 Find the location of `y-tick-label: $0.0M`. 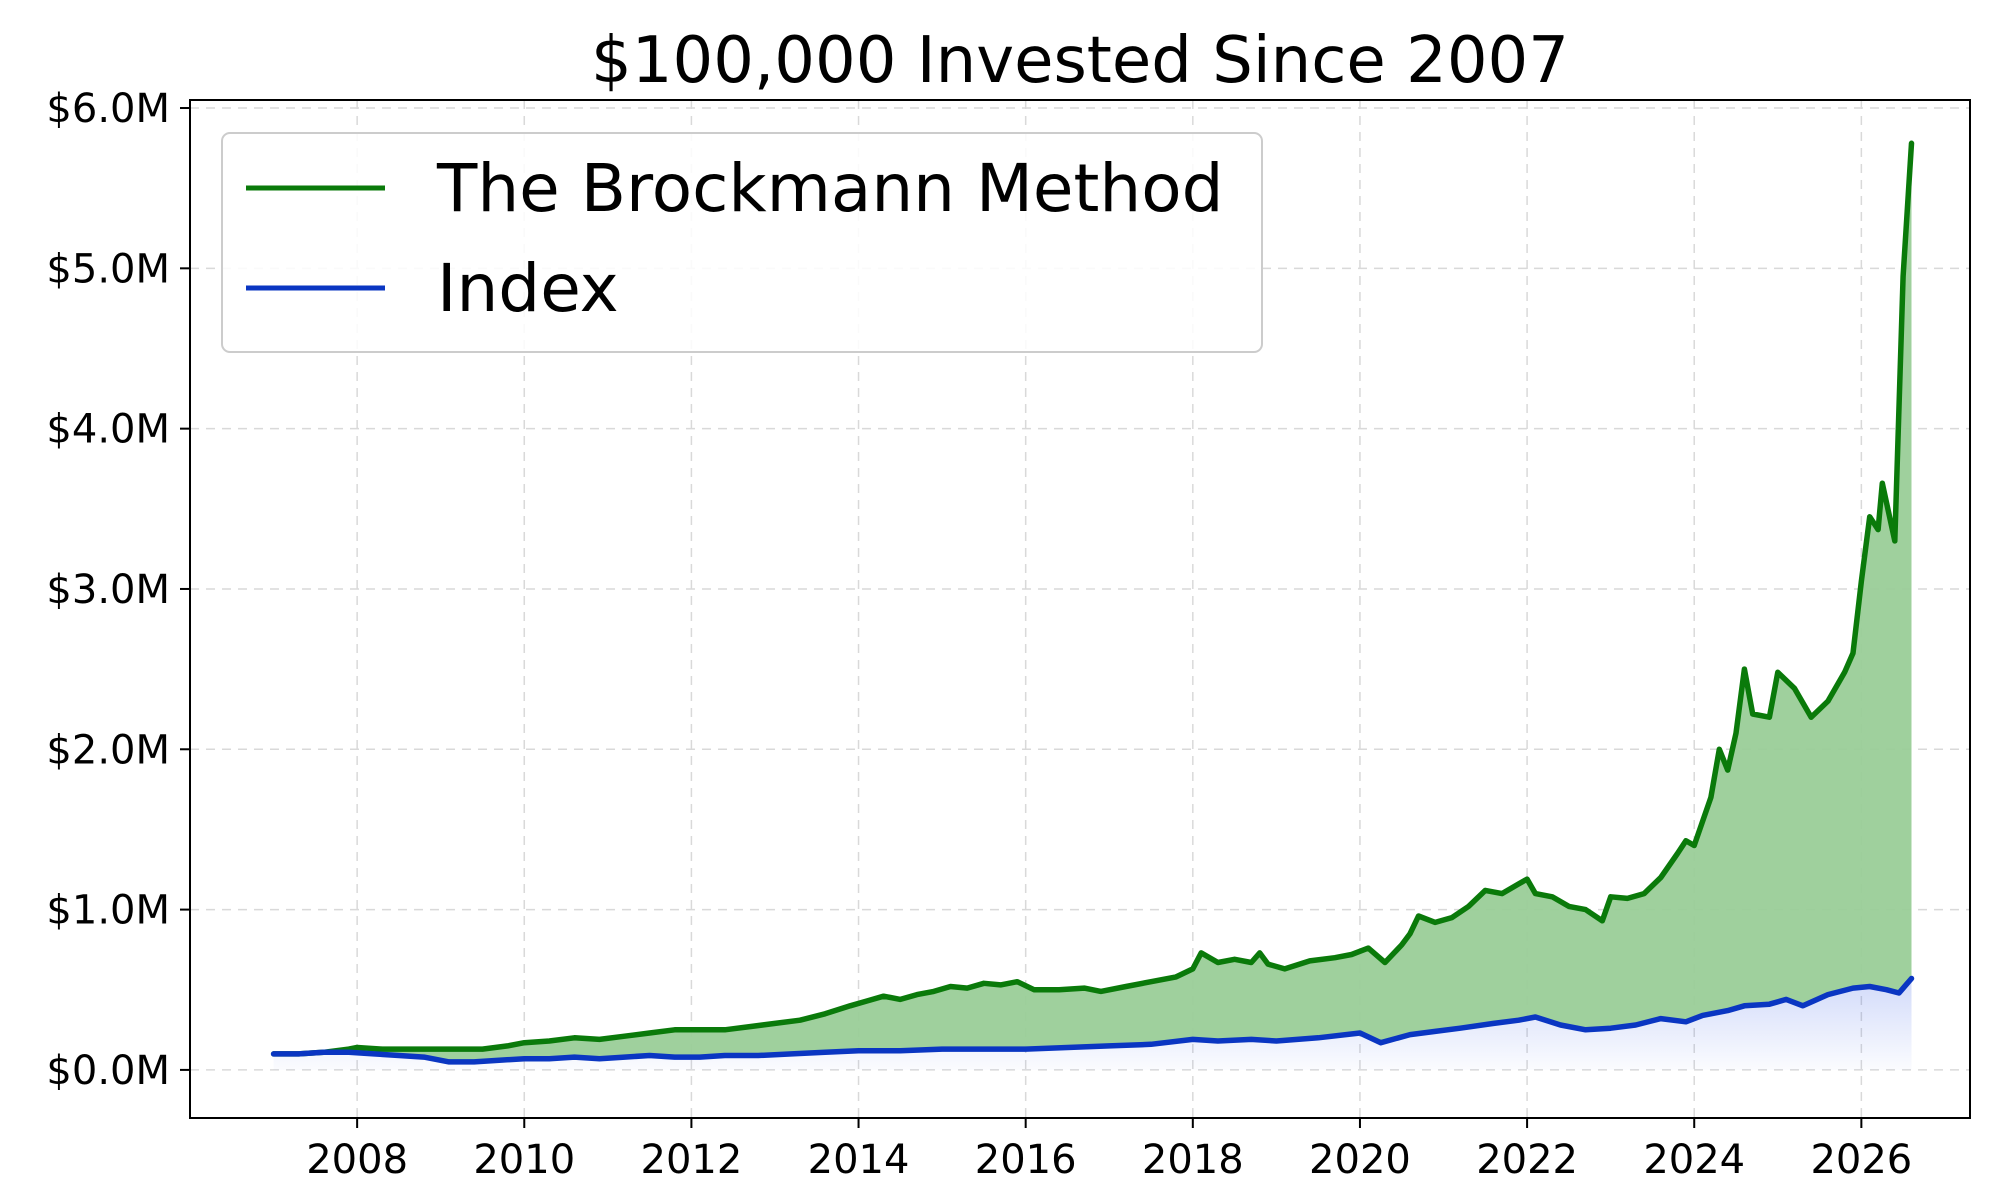

y-tick-label: $0.0M is located at coordinates (108, 1071).